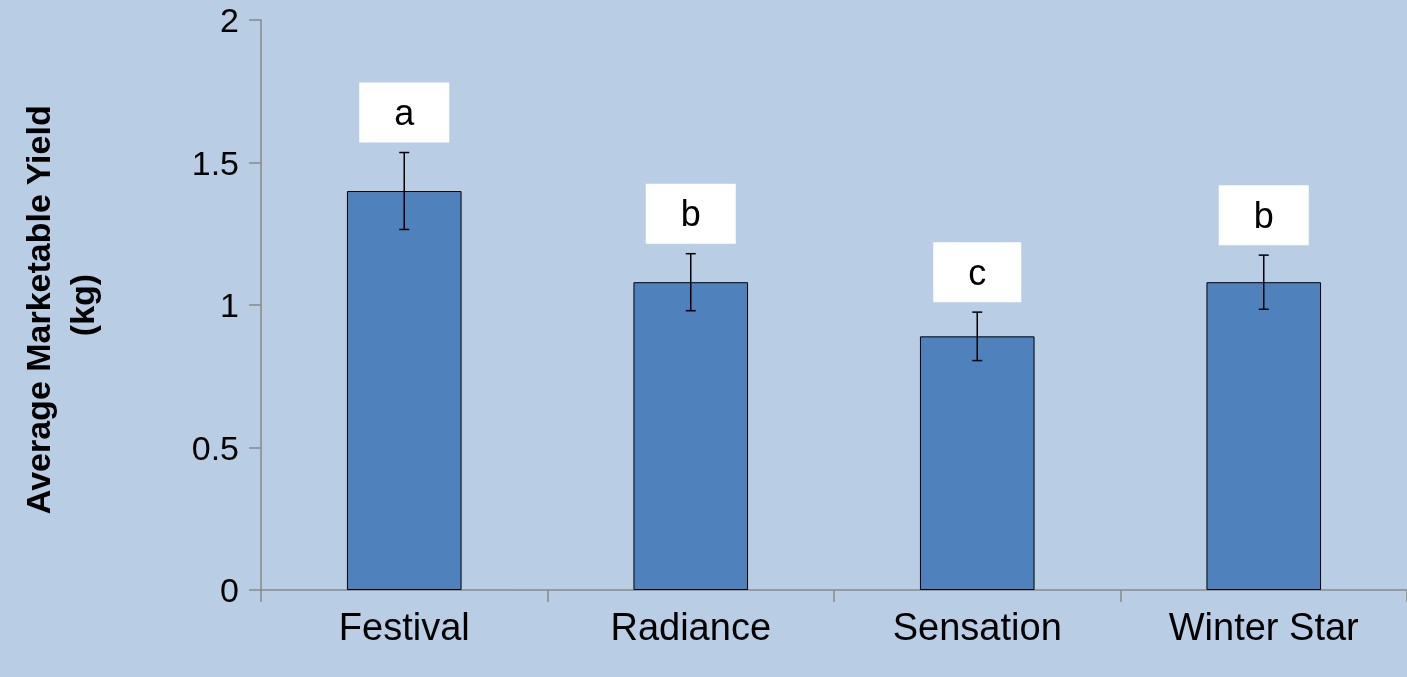 The height and width of the screenshot is (677, 1407). I want to click on x-tick-label: Winter Star, so click(1264, 627).